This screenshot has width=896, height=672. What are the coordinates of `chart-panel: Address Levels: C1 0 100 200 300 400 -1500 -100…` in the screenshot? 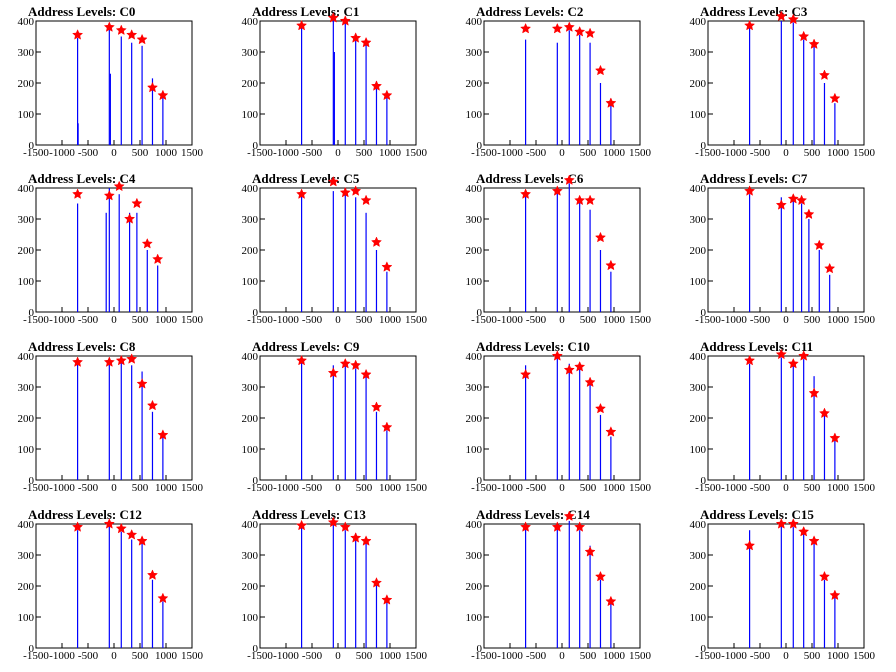 It's located at (335, 81).